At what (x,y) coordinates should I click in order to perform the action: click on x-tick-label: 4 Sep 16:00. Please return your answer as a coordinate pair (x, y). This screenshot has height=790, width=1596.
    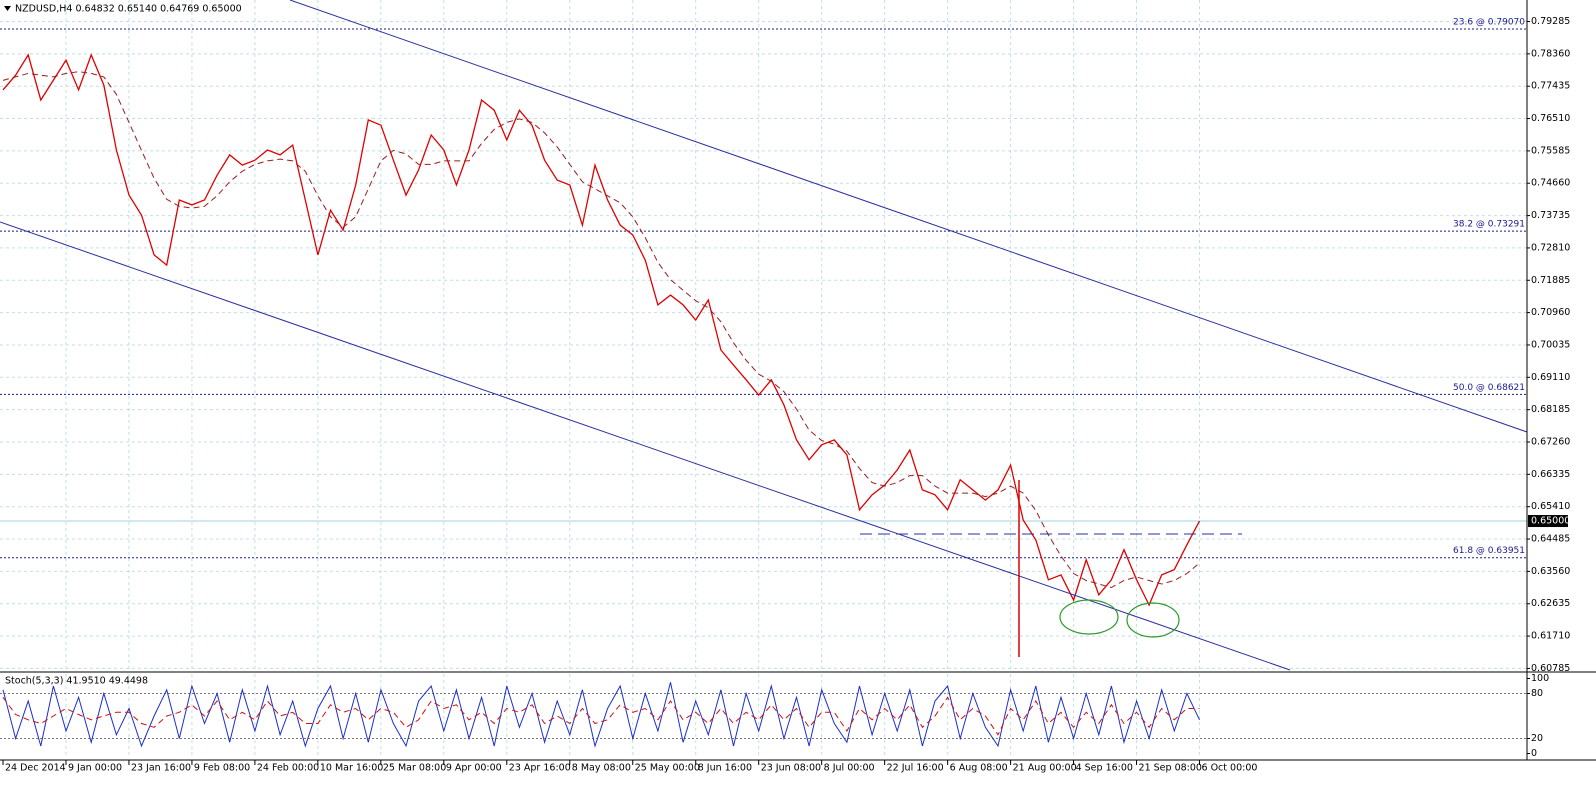
    Looking at the image, I should click on (1104, 768).